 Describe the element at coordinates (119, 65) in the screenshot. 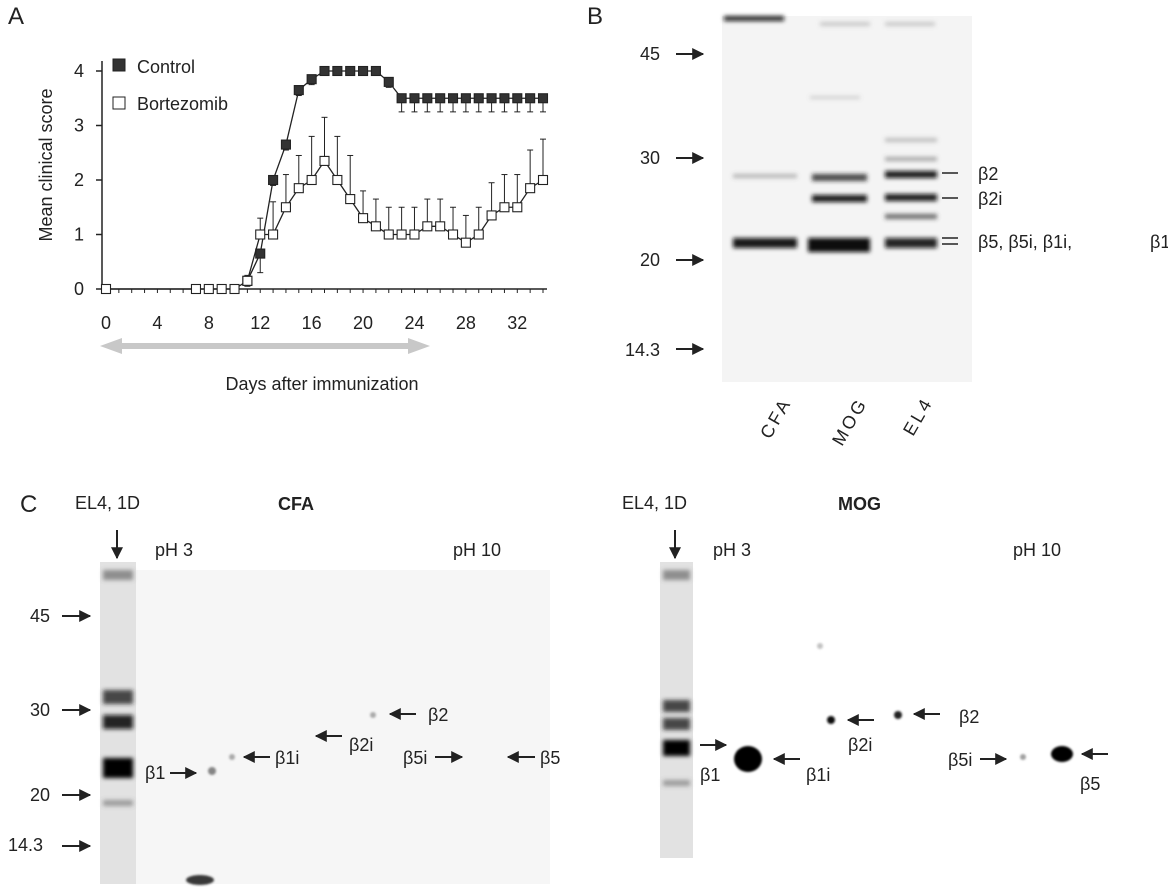

I see `legend-control-marker` at that location.